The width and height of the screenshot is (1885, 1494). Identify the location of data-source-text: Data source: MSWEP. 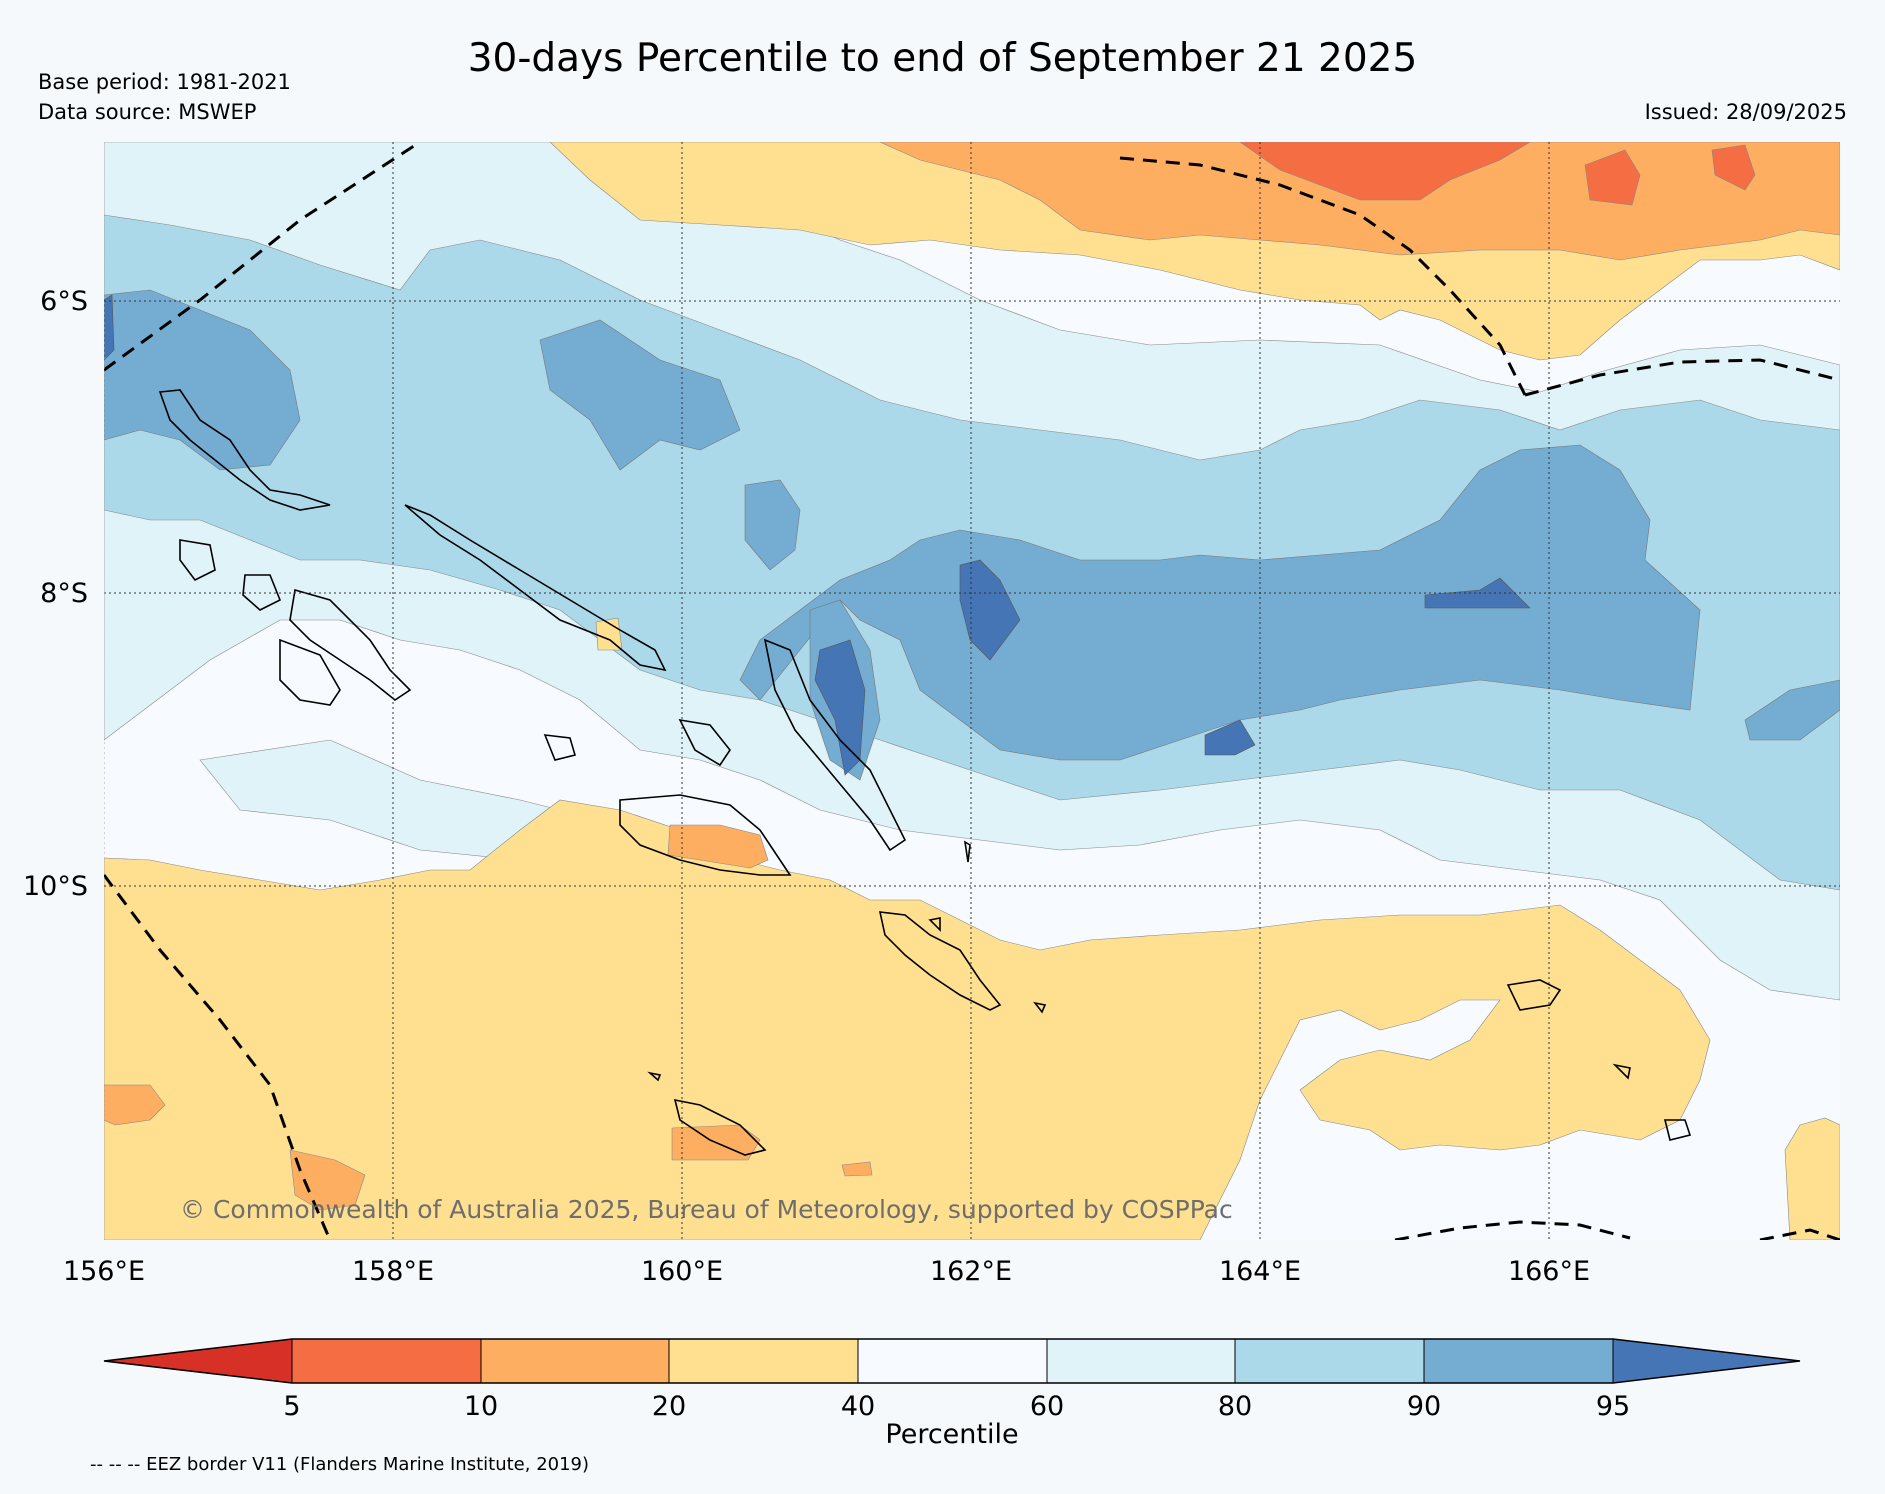
(147, 112).